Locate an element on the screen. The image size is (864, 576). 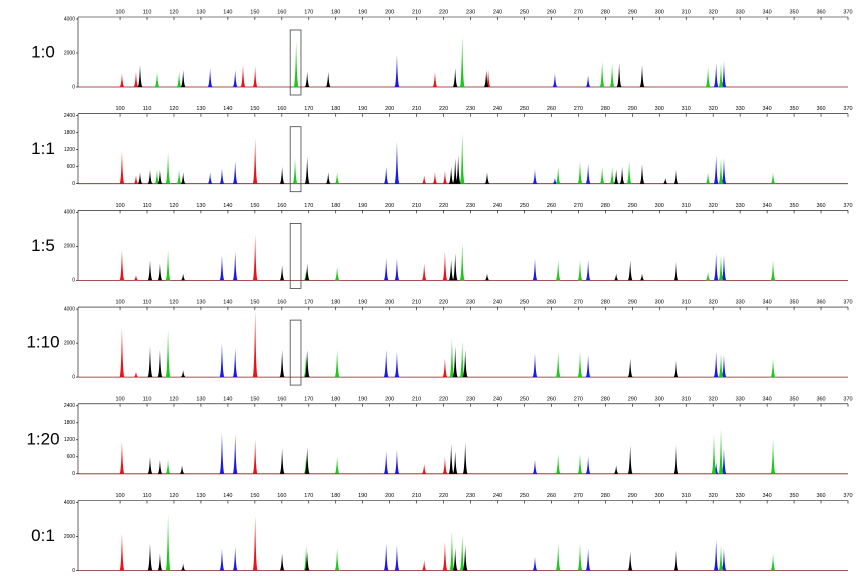
x-tick-label: 370 is located at coordinates (847, 12).